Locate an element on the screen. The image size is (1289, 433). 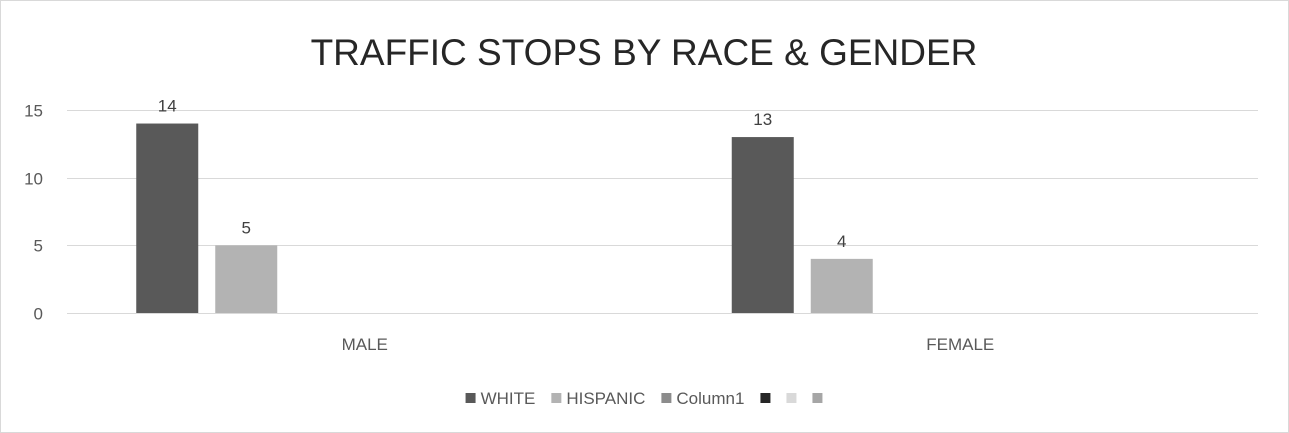
data-label: 14 is located at coordinates (167, 106).